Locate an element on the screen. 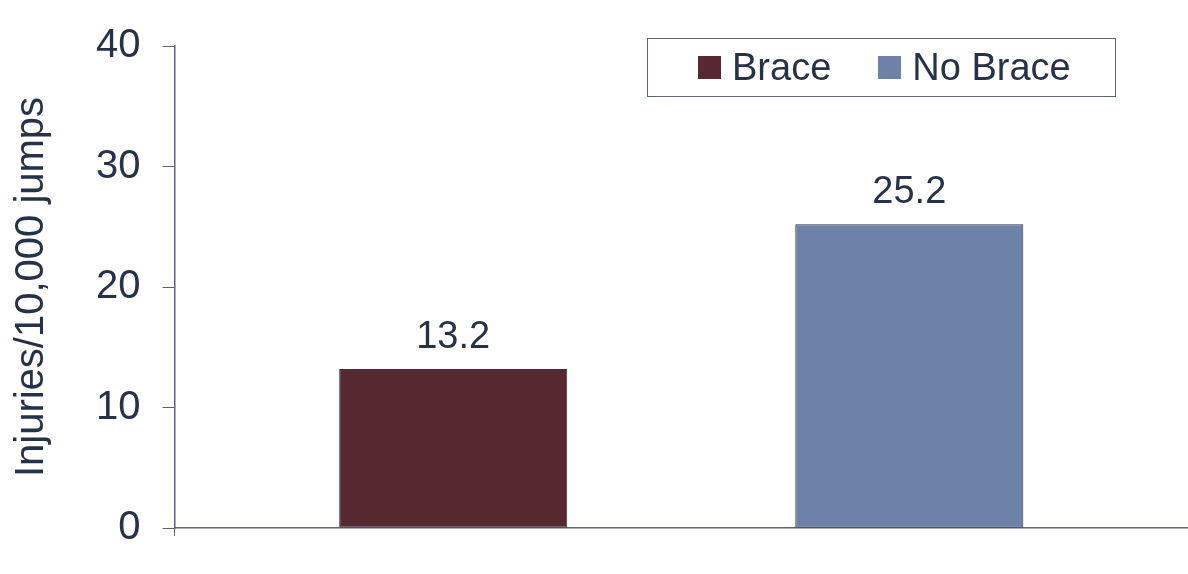 This screenshot has width=1188, height=574. data-label: 13.2 is located at coordinates (453, 334).